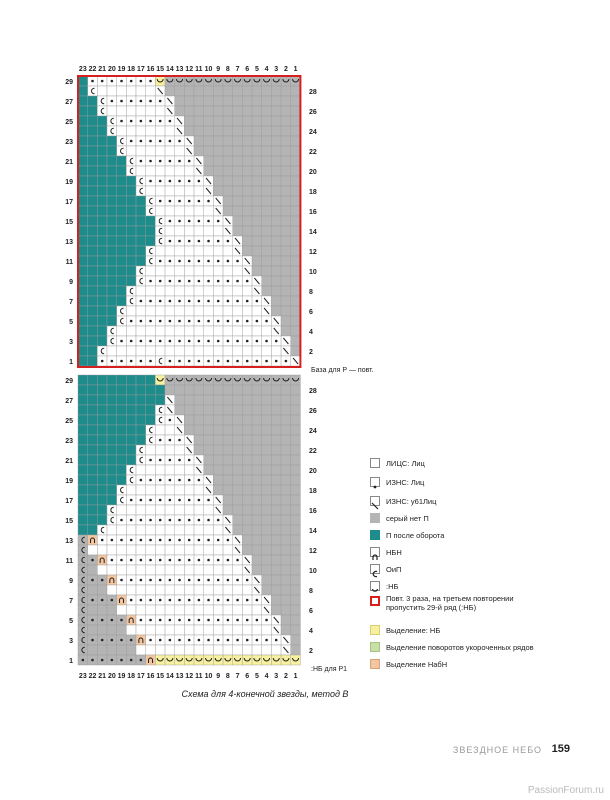  Describe the element at coordinates (71, 362) in the screenshot. I see `row-number: 1` at that location.